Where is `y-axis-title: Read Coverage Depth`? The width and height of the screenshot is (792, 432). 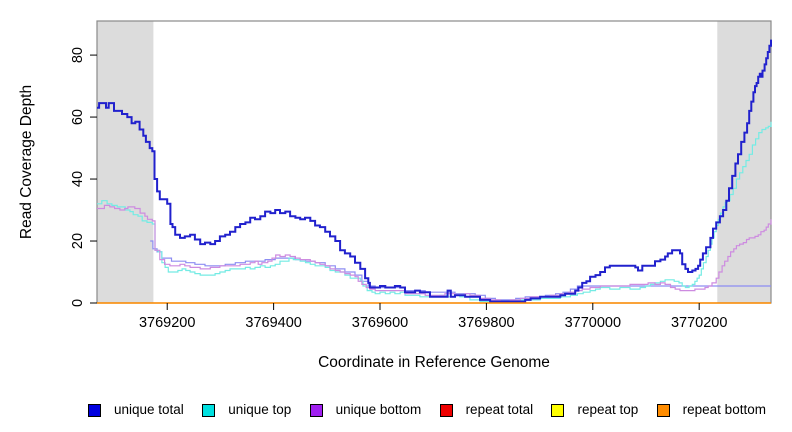 y-axis-title: Read Coverage Depth is located at coordinates (26, 162).